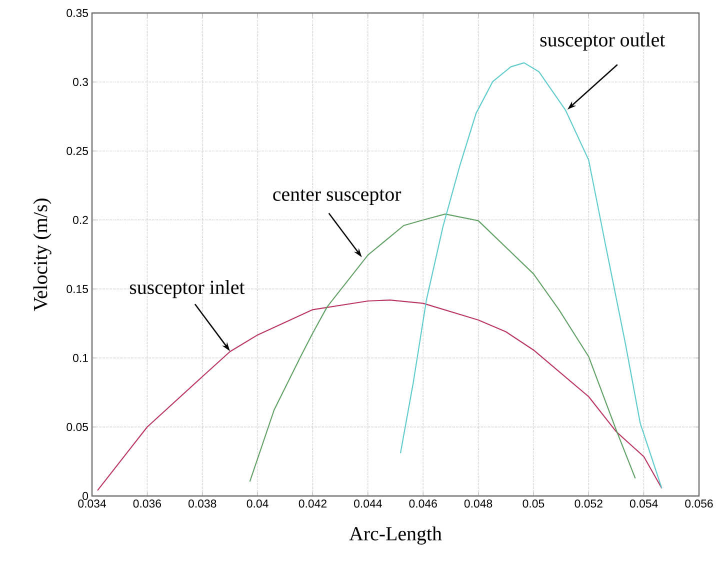  What do you see at coordinates (187, 289) in the screenshot?
I see `annotation: susceptor inlet` at bounding box center [187, 289].